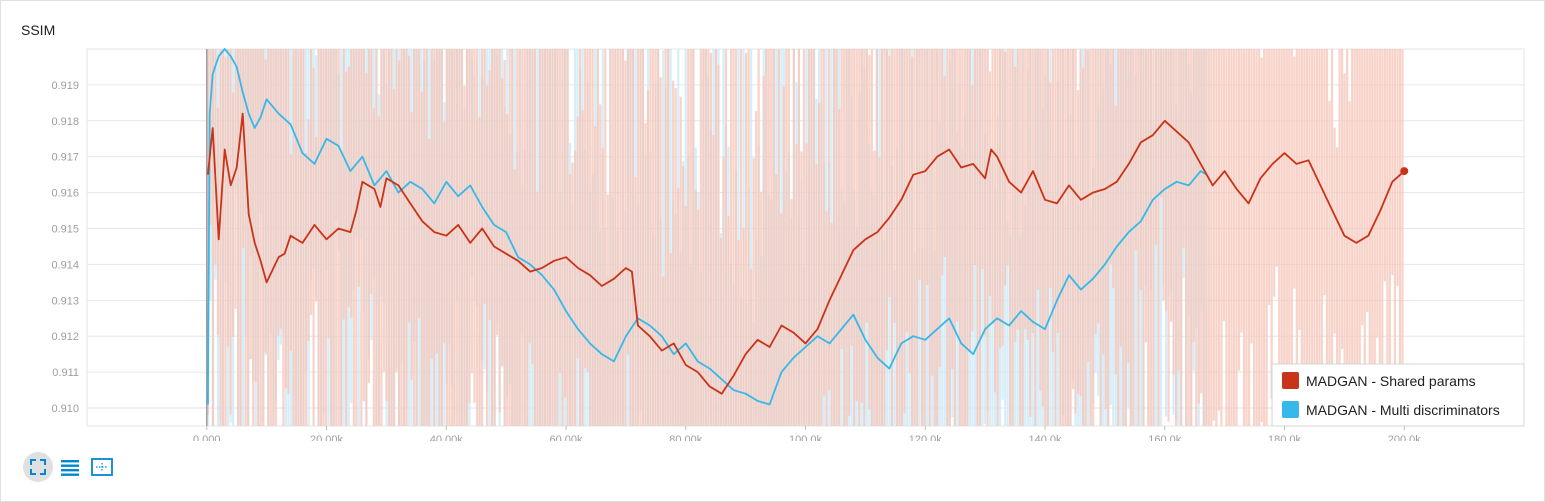 Image resolution: width=1545 pixels, height=502 pixels. Describe the element at coordinates (207, 437) in the screenshot. I see `x-tick-label: 0.000` at that location.